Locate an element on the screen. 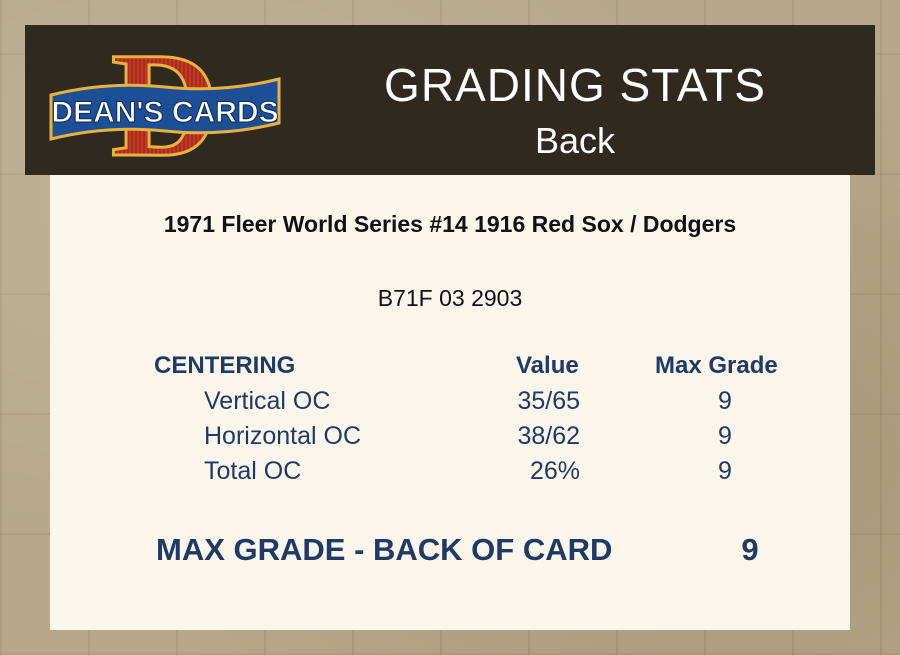  cert-number: B71F 03 2903 is located at coordinates (450, 298).